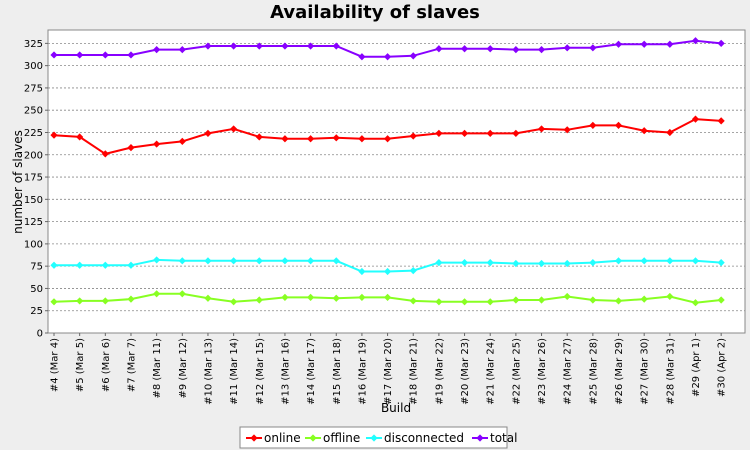 The image size is (750, 450). I want to click on y-tick-label: 250, so click(33, 111).